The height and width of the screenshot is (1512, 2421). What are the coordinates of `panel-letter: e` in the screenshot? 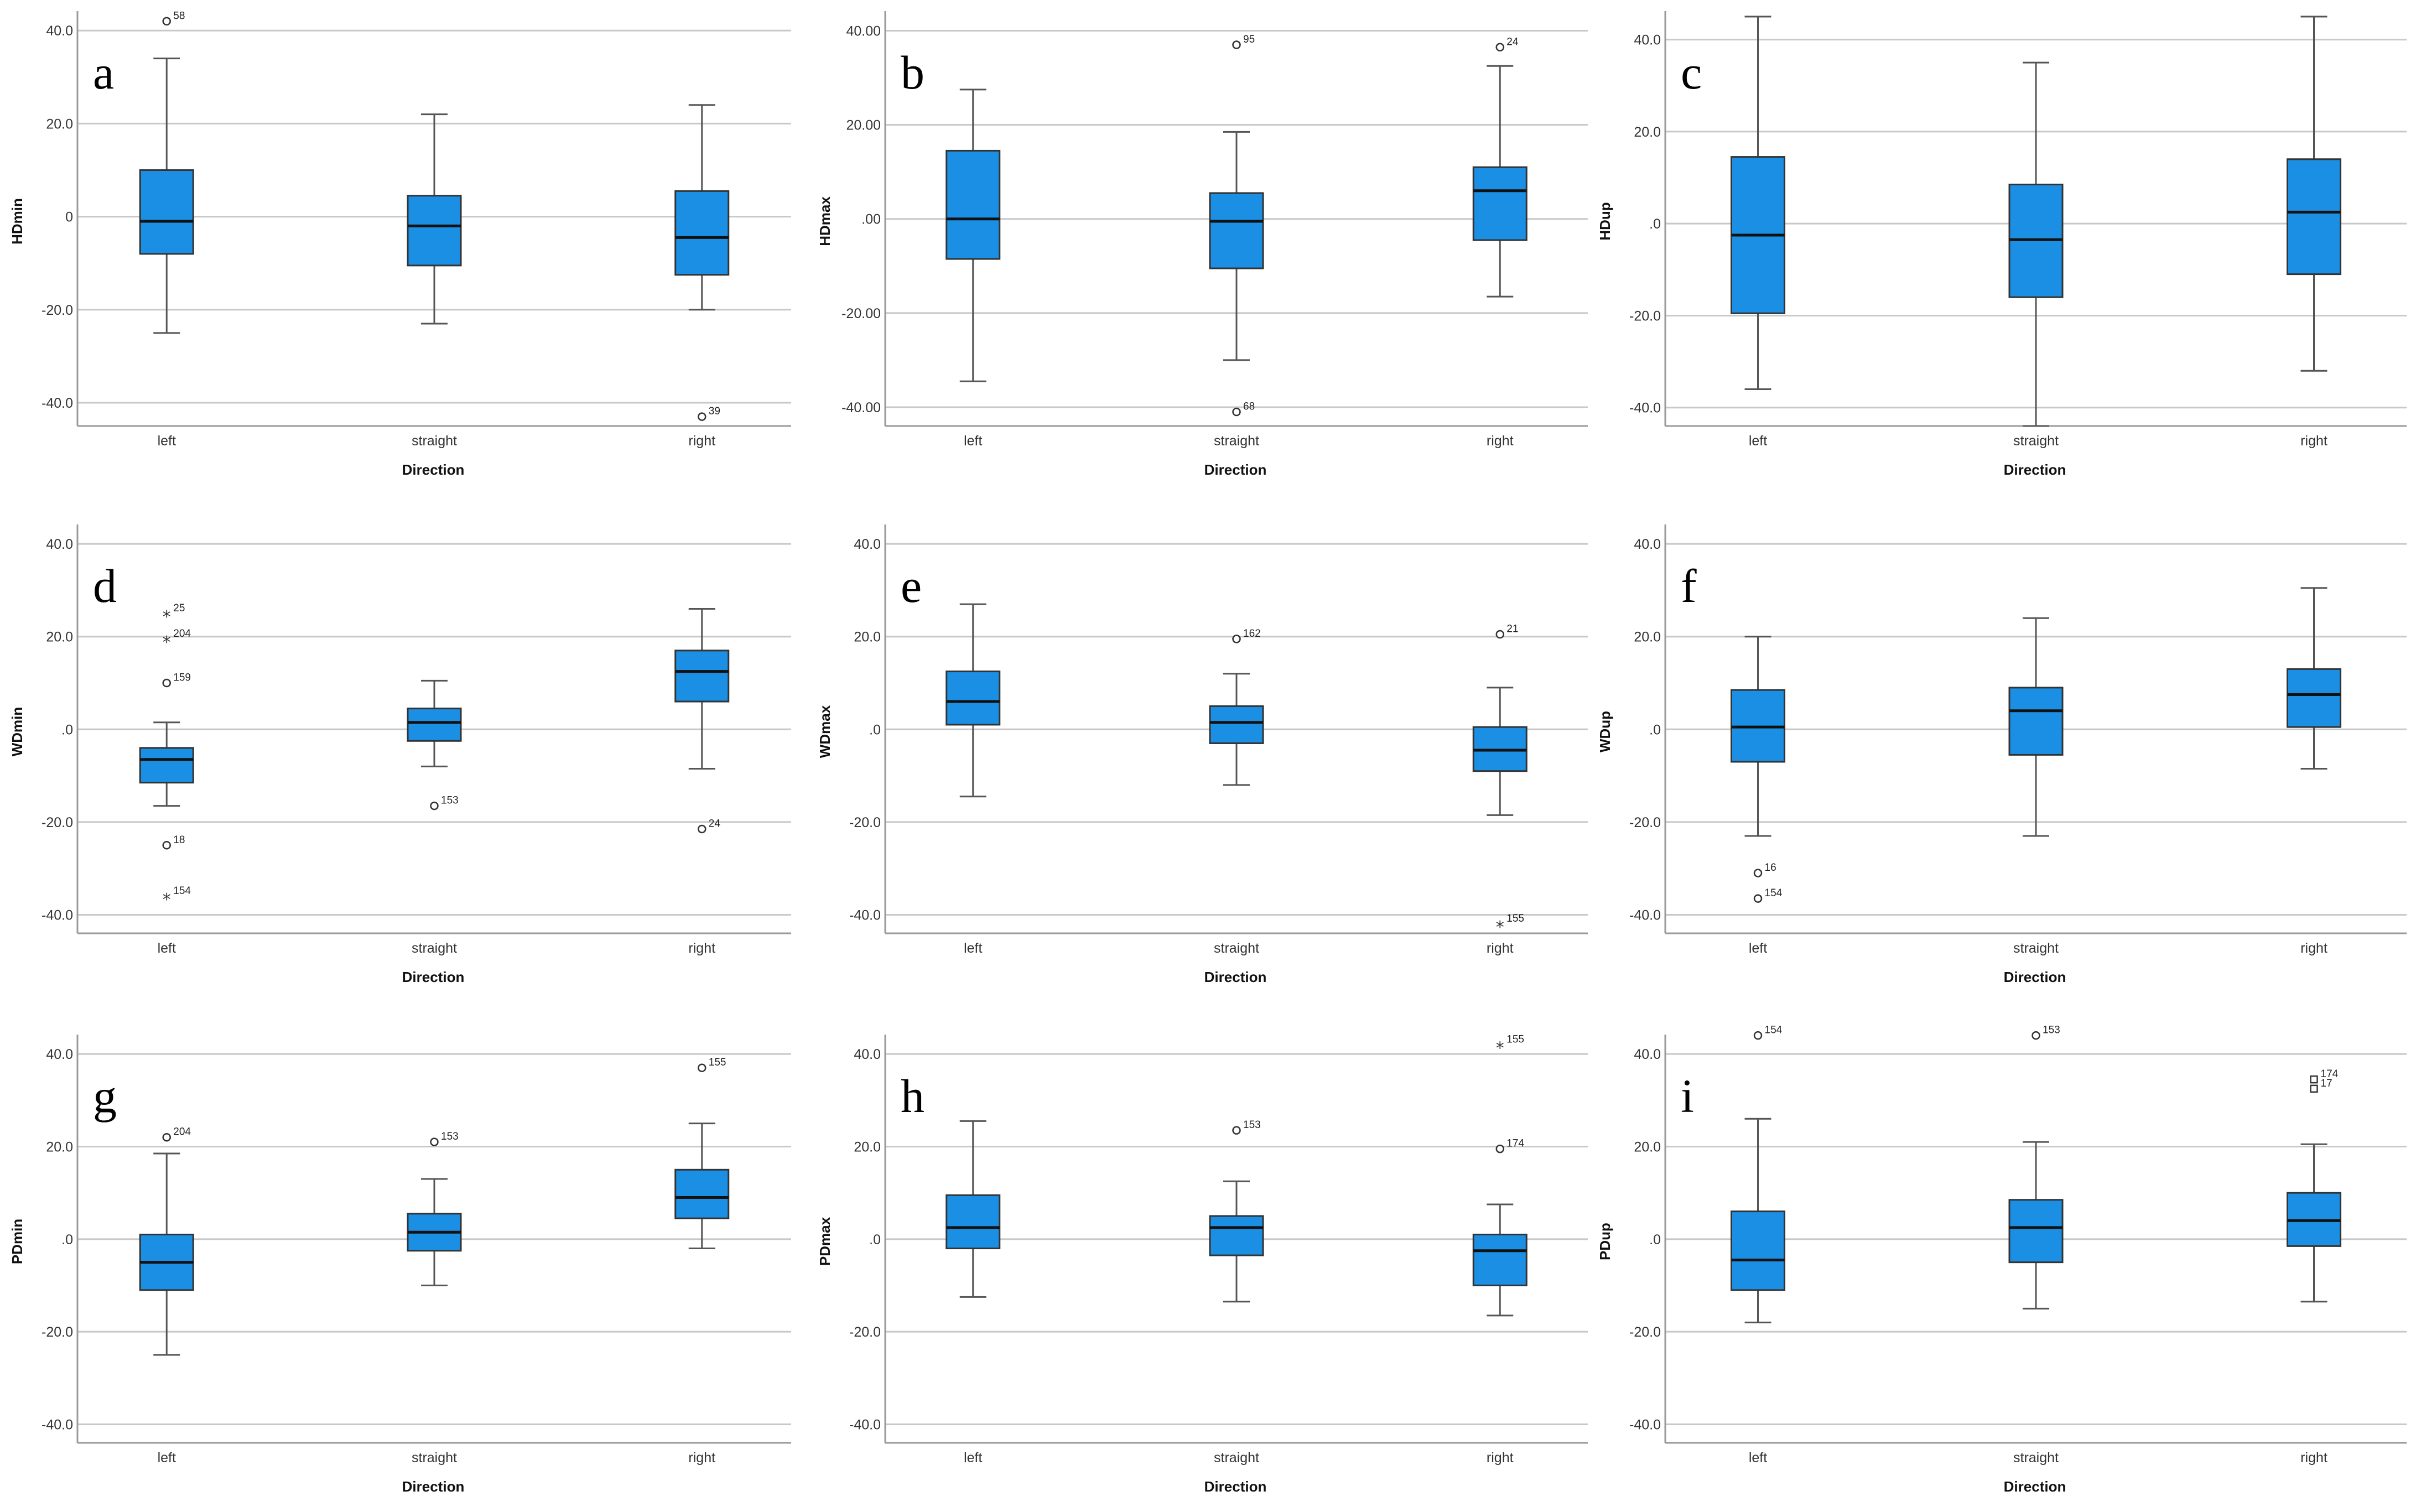 It's located at (912, 585).